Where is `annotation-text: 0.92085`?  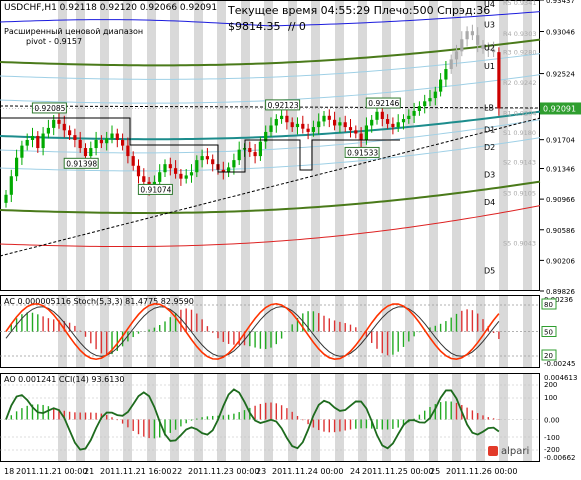 annotation-text: 0.92085 is located at coordinates (49, 108).